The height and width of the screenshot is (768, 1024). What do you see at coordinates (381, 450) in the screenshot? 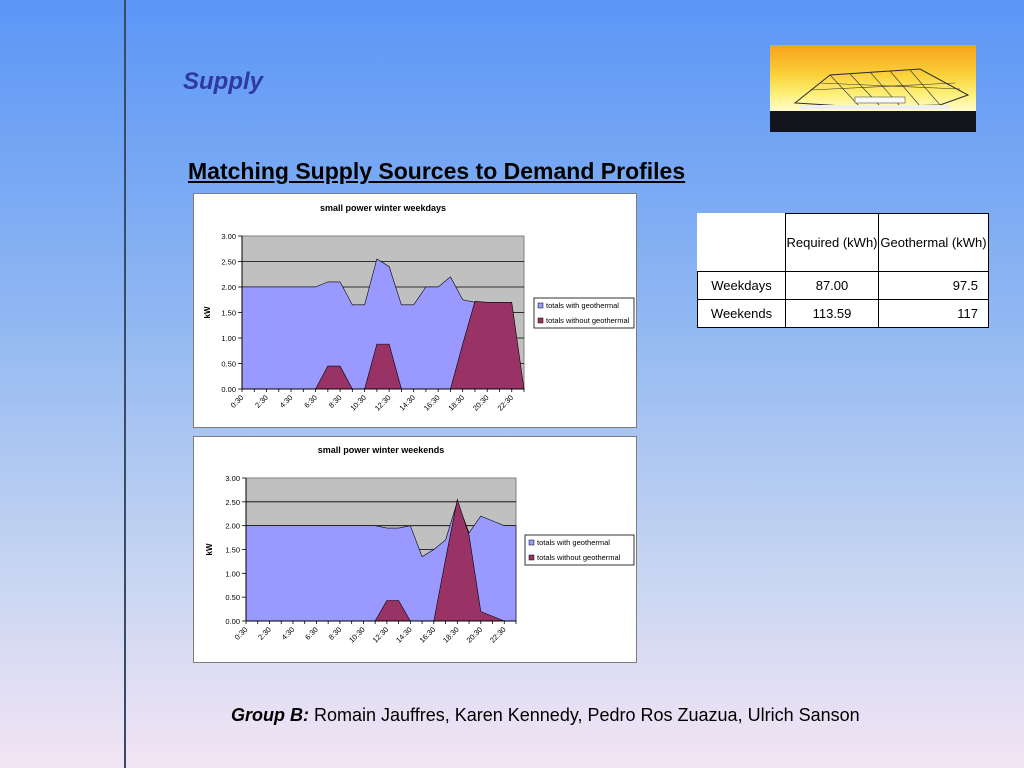
I see `chart-title: small power winter weekends` at bounding box center [381, 450].